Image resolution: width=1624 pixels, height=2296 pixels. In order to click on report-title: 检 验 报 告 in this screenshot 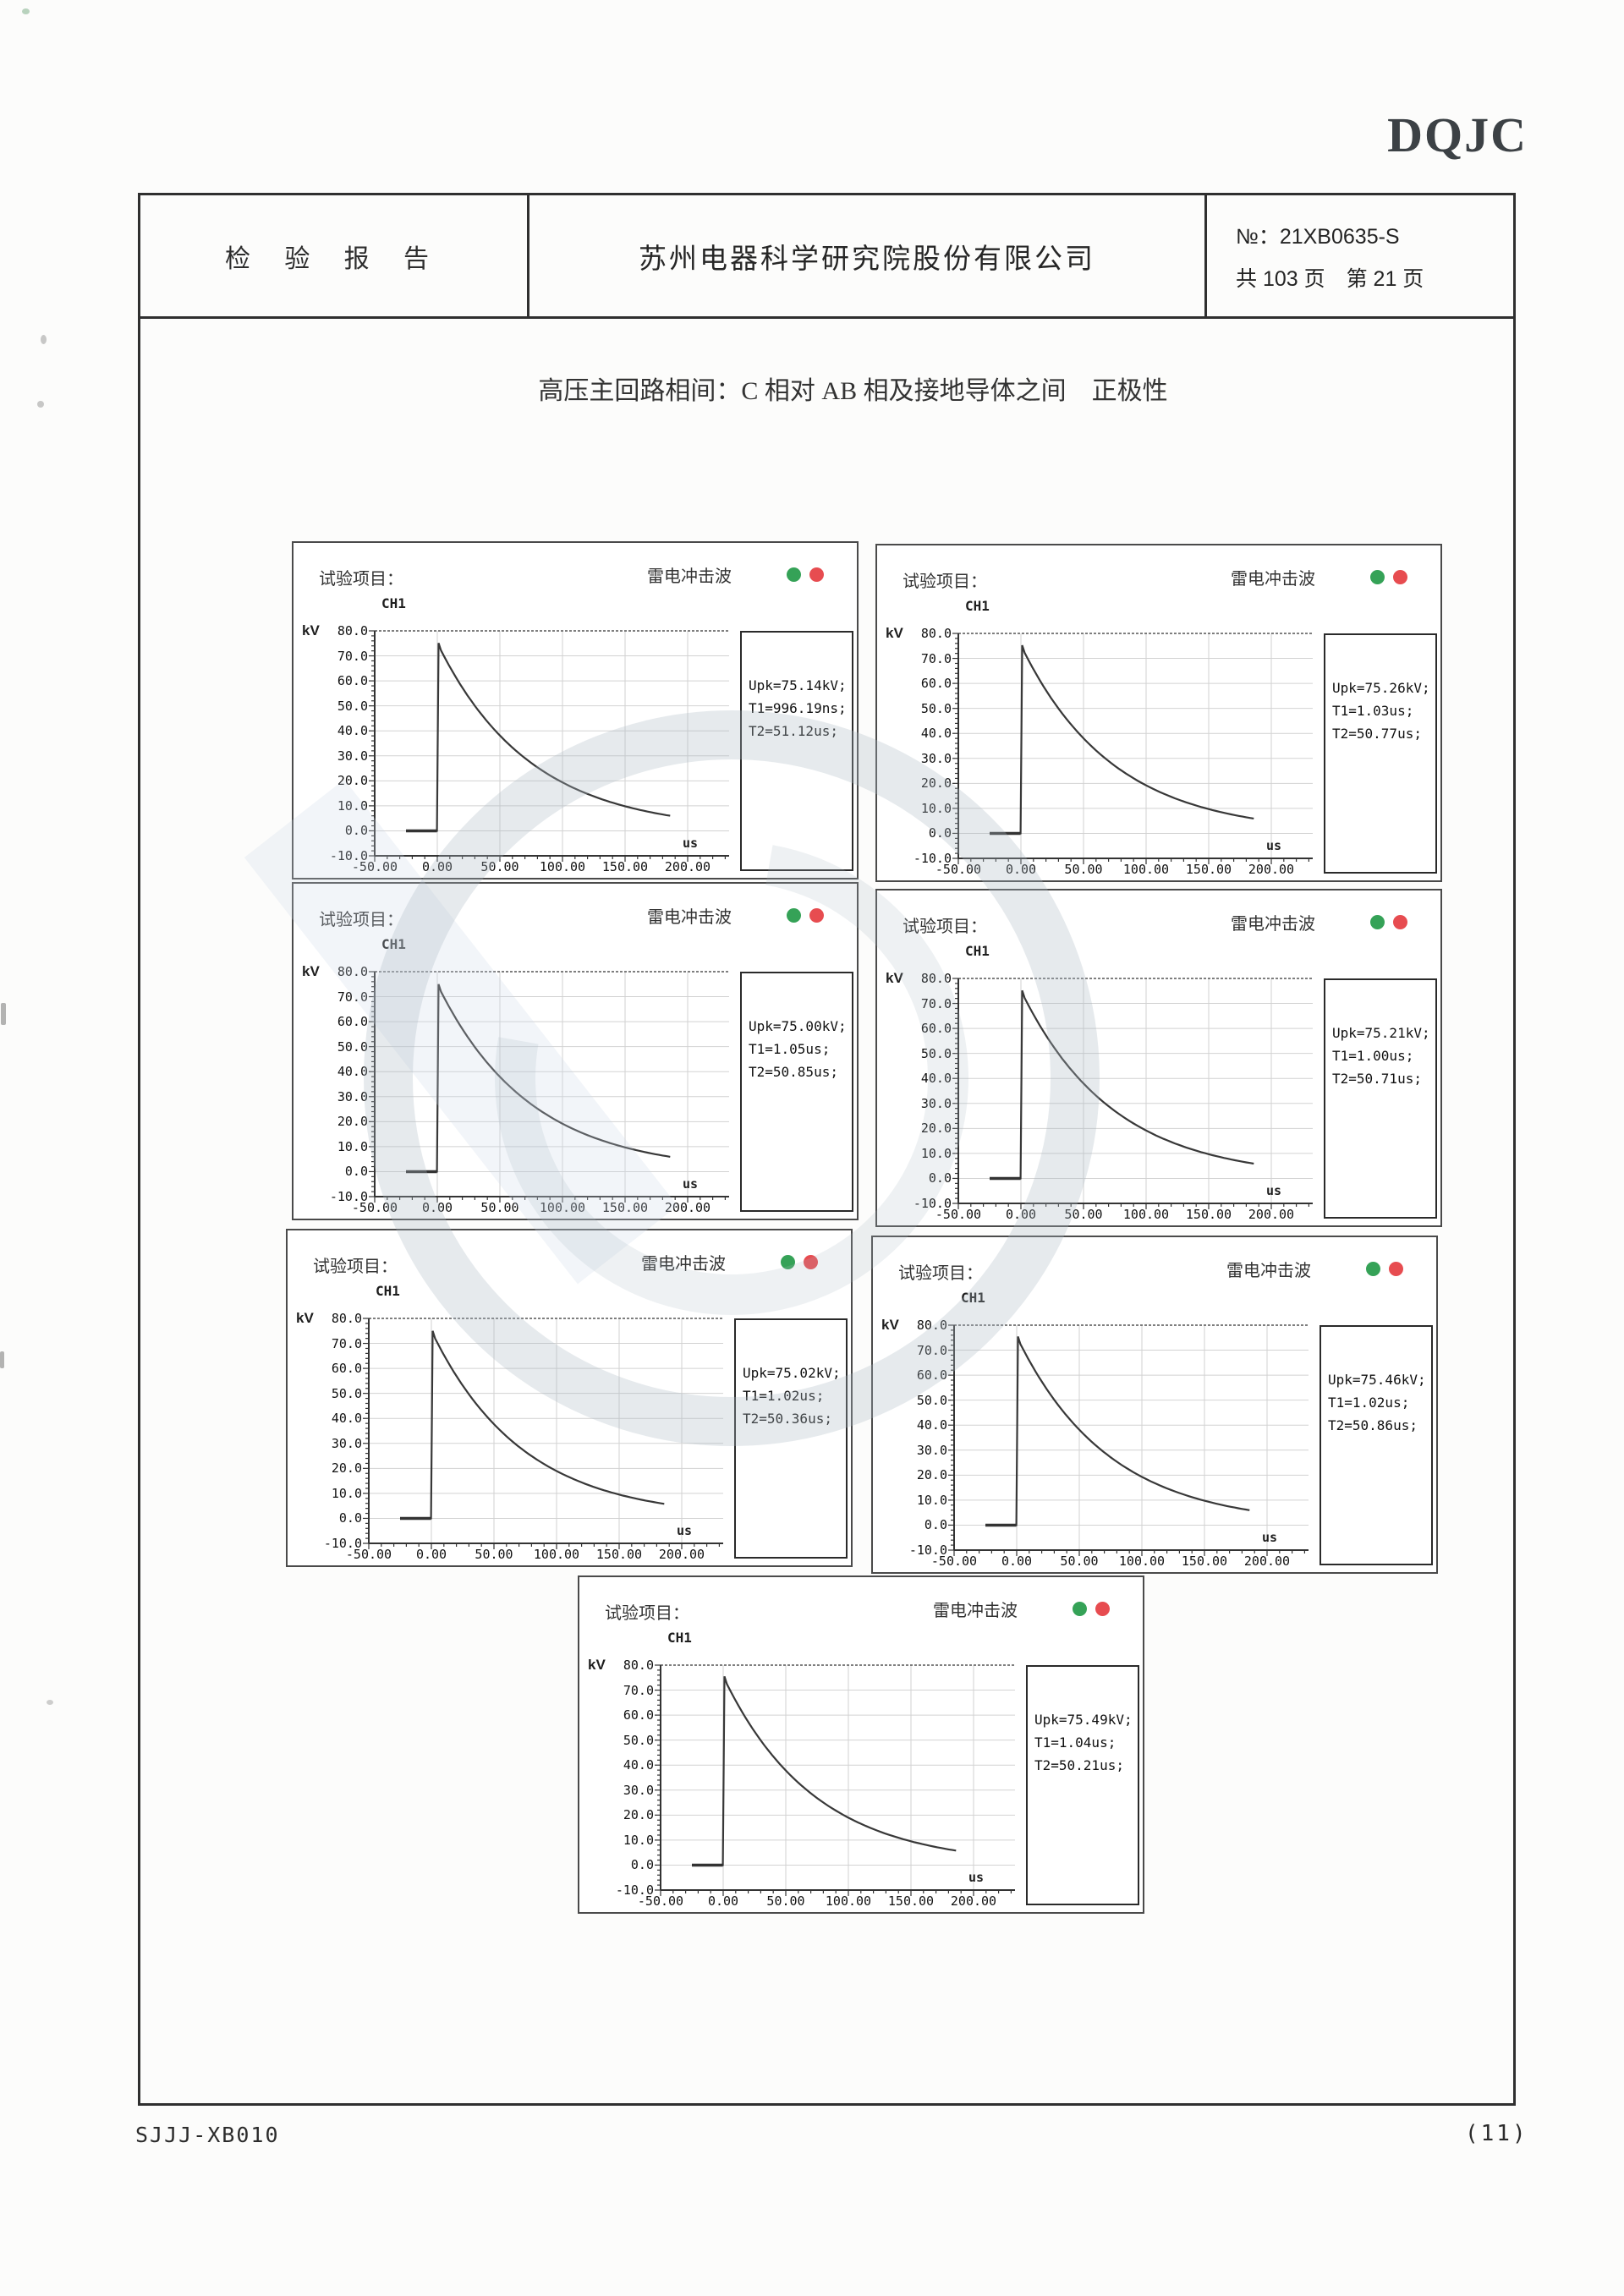, I will do `click(334, 255)`.